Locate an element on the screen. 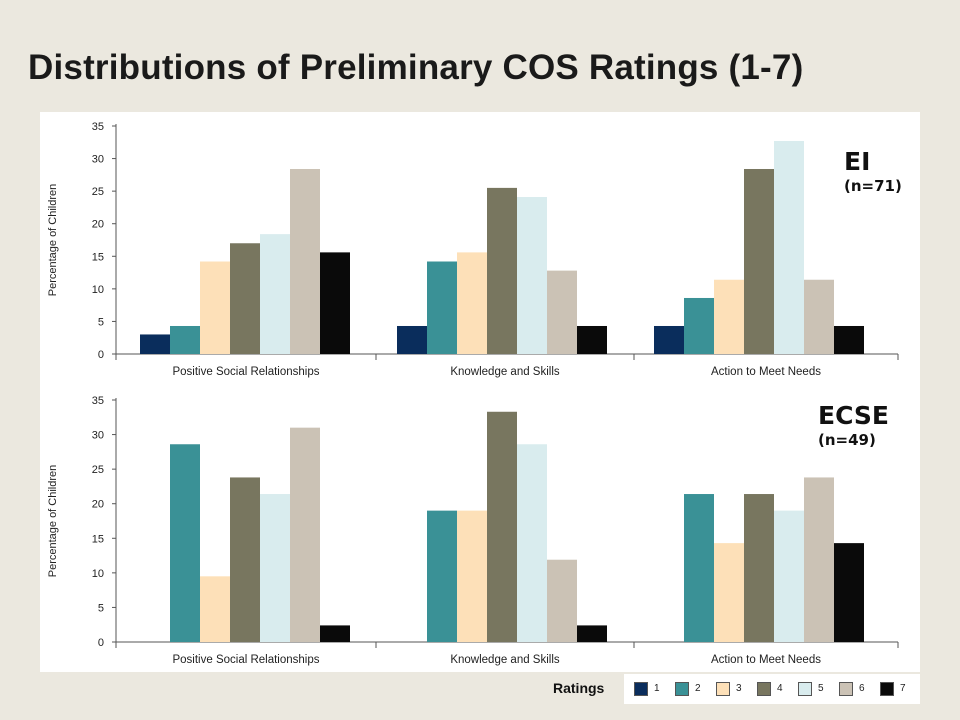 The width and height of the screenshot is (960, 720). ecse-panel-label: ECSE (n=49) is located at coordinates (853, 426).